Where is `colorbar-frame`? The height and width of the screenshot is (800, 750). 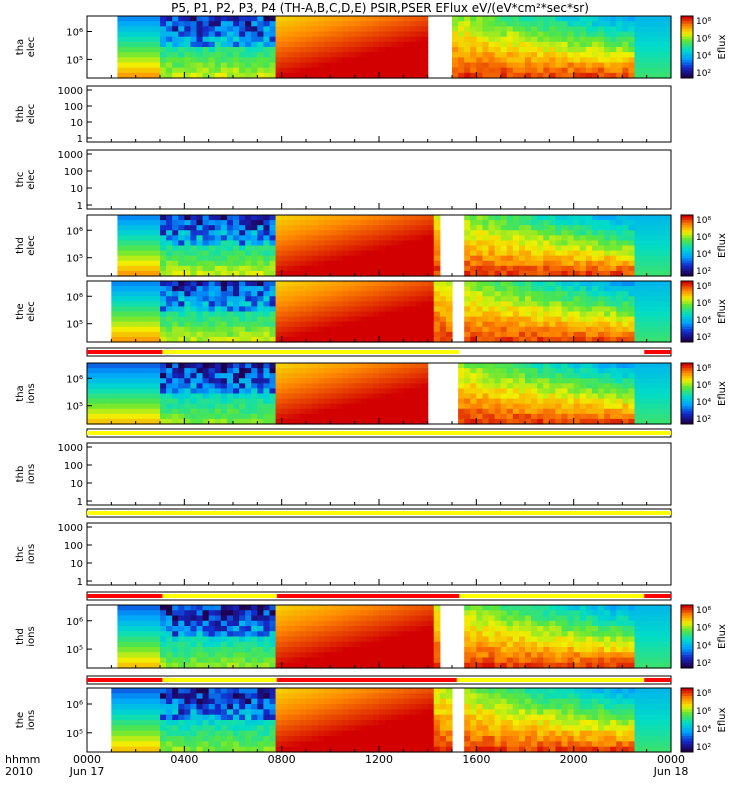 colorbar-frame is located at coordinates (687, 393).